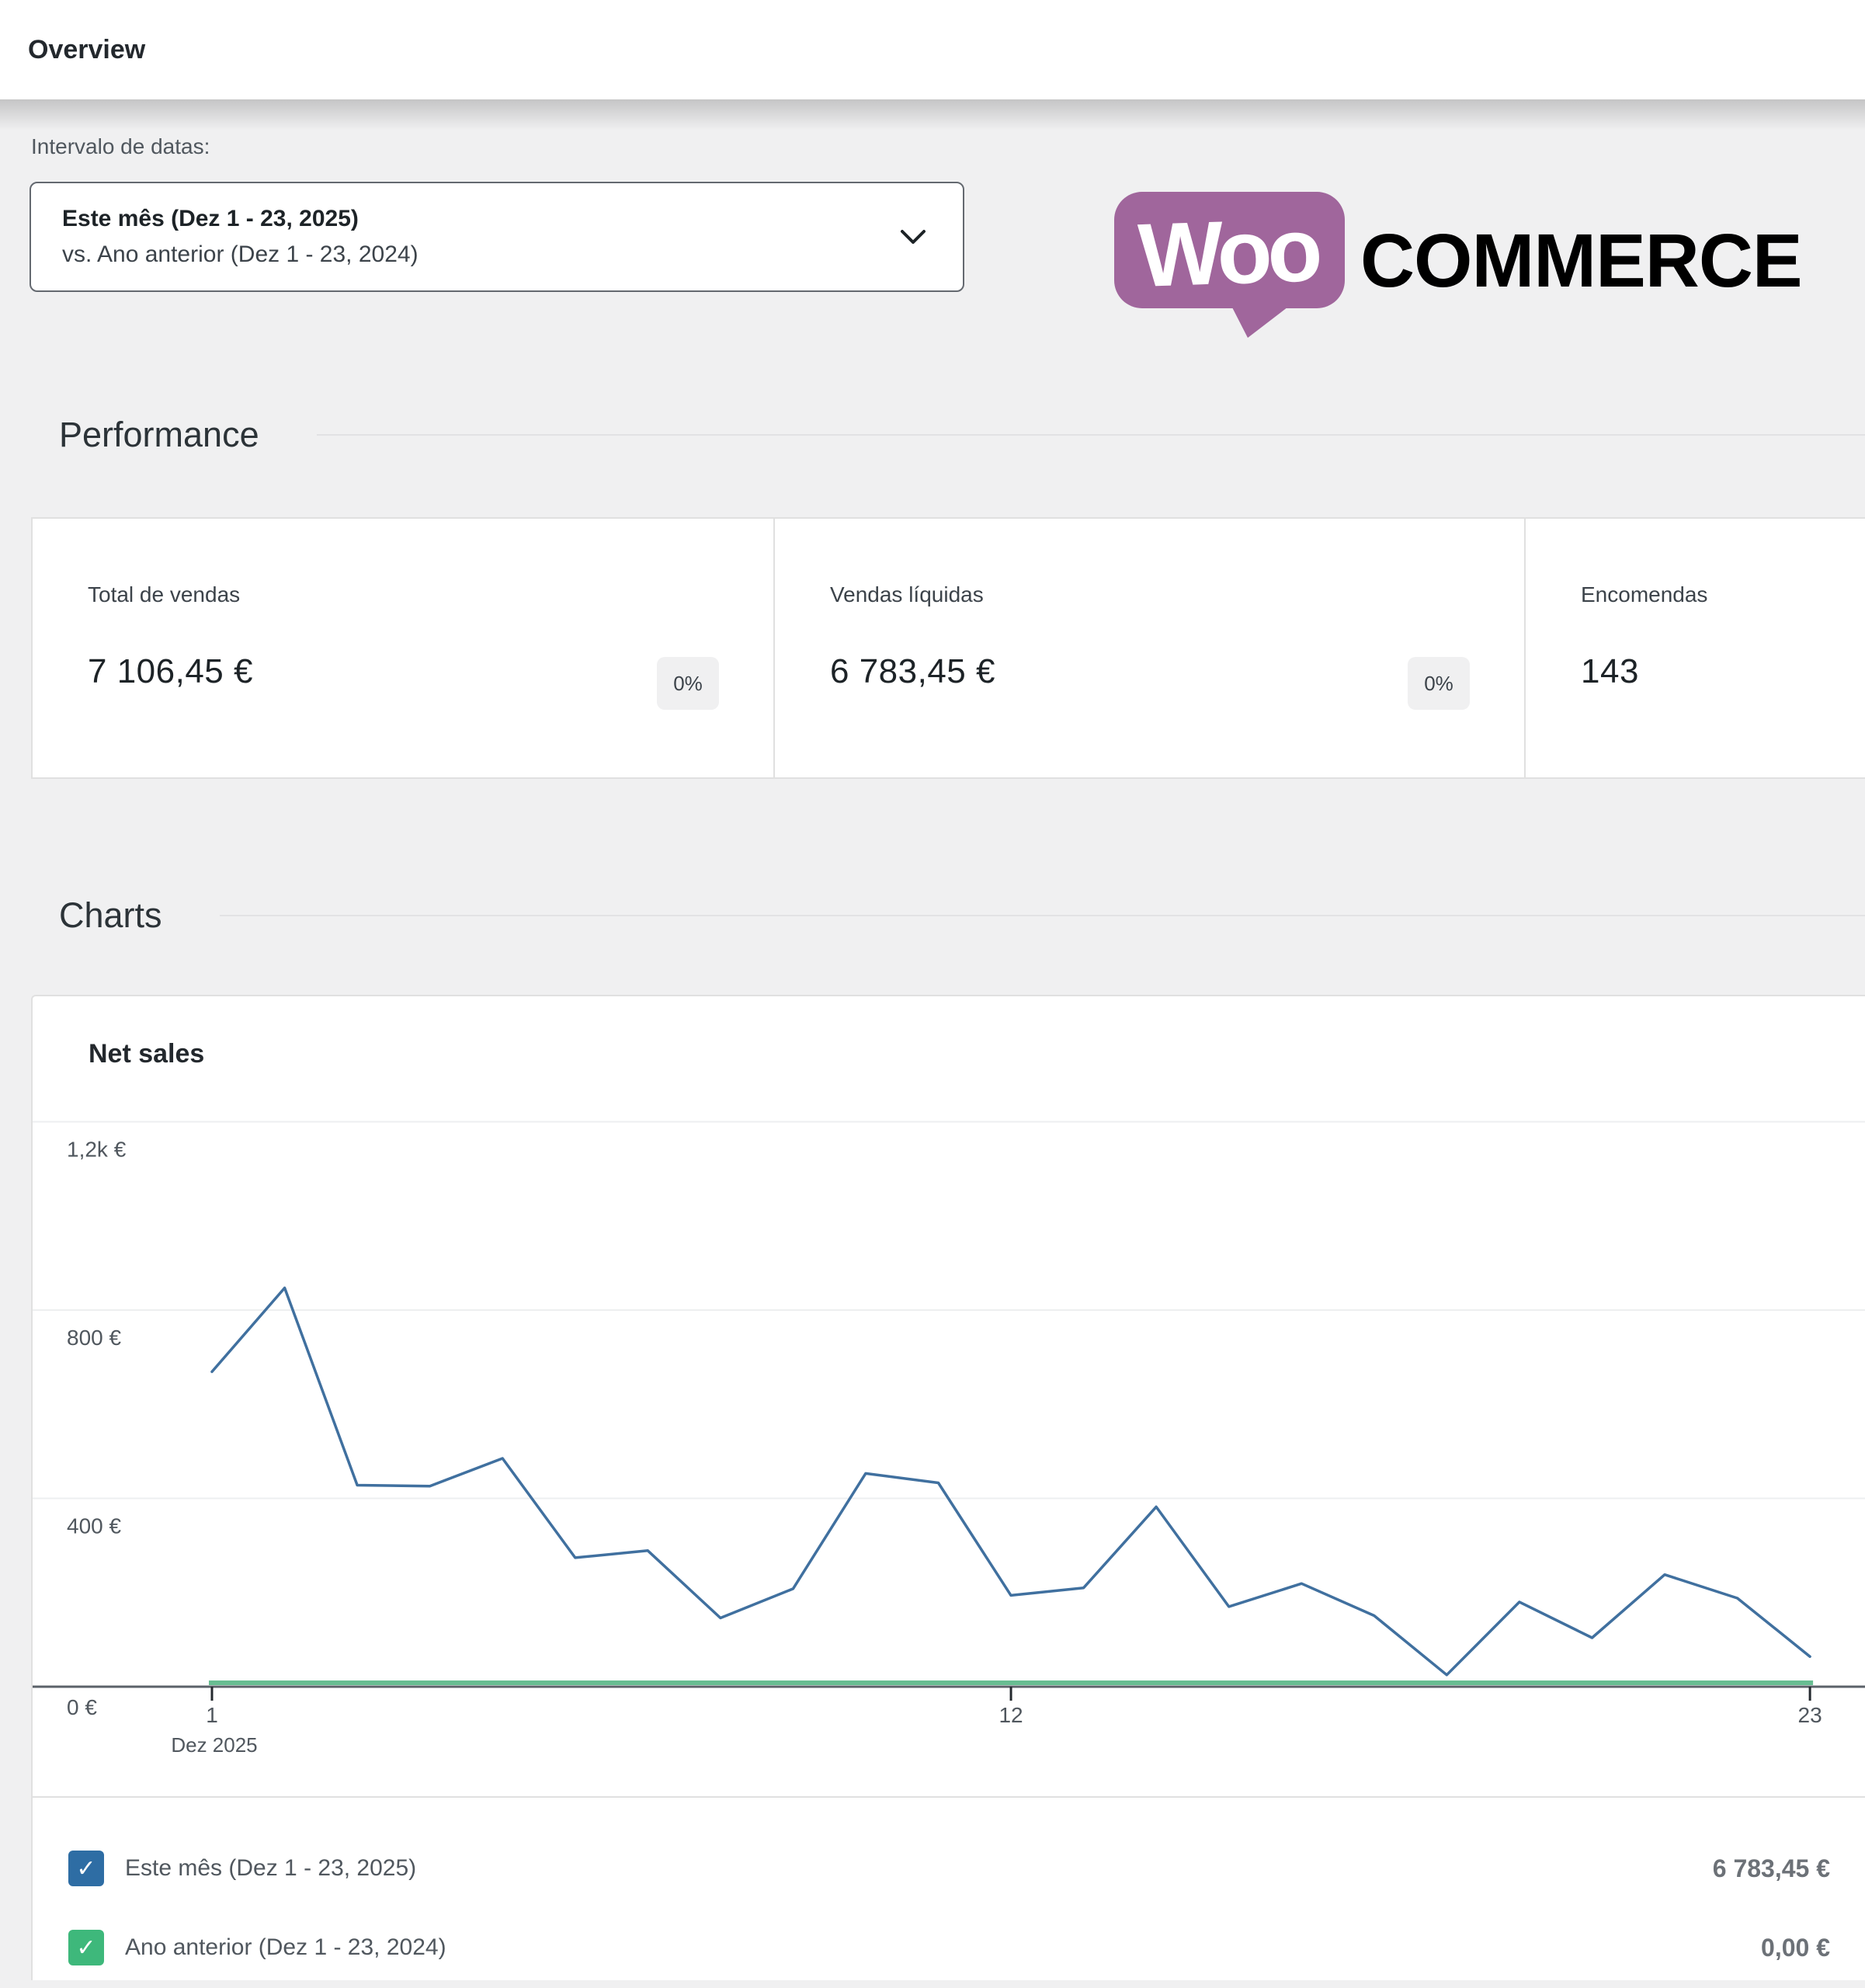 The image size is (1865, 1988). I want to click on card-value: 7 106,45 €, so click(170, 671).